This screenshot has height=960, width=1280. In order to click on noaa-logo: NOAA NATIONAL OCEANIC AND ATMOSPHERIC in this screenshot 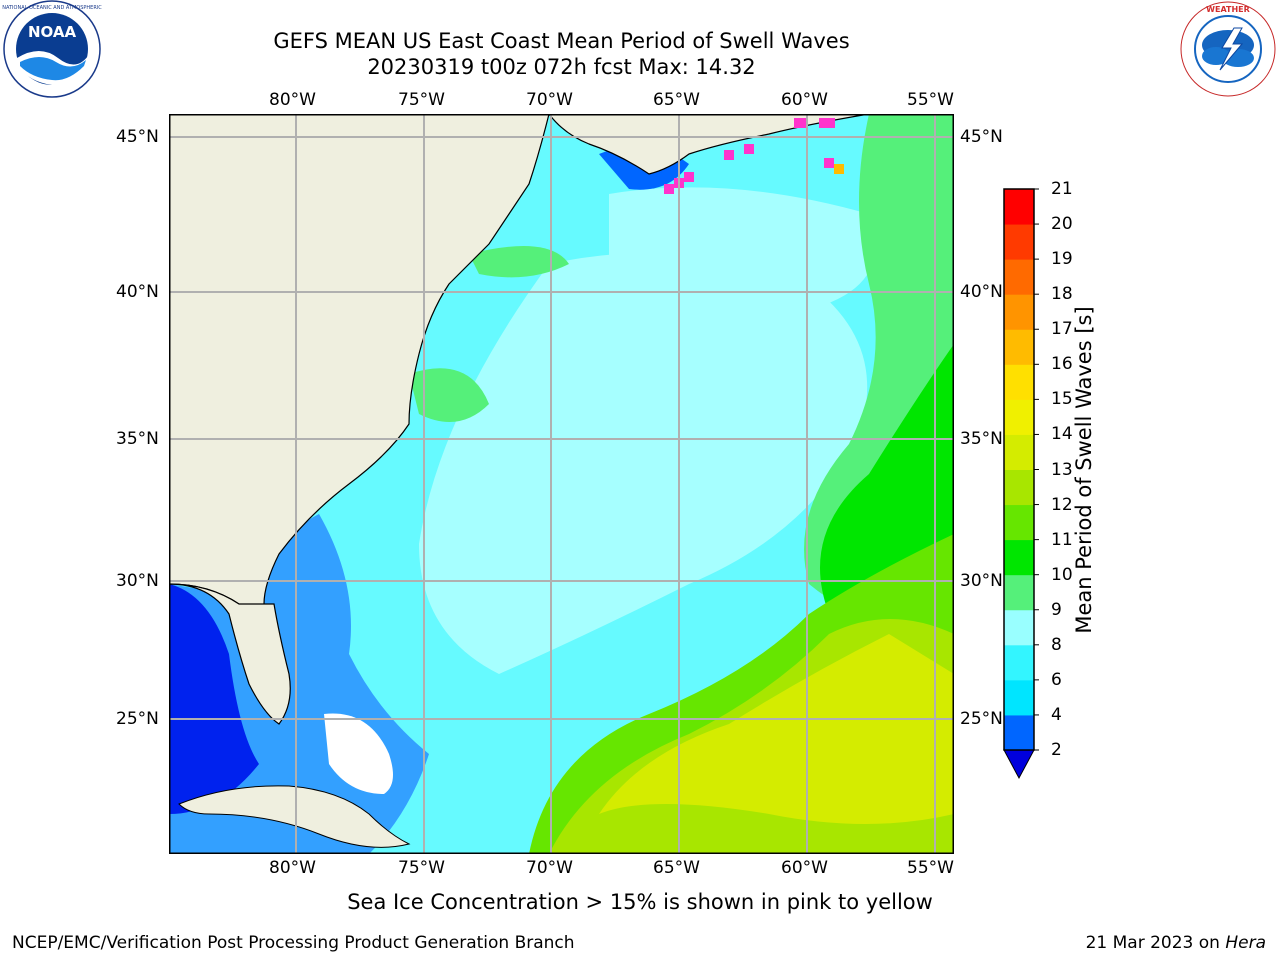, I will do `click(52, 50)`.